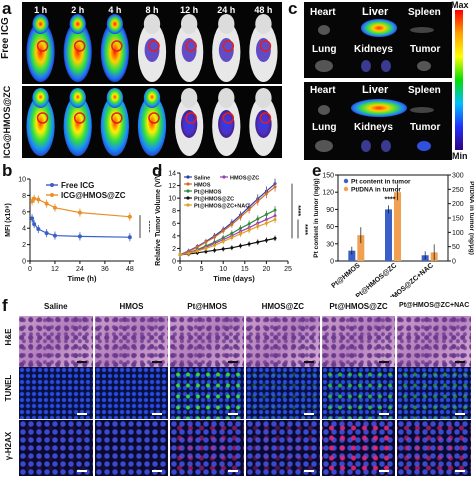 The height and width of the screenshot is (478, 474). Describe the element at coordinates (458, 176) in the screenshot. I see `y2-tick-label: 300` at that location.